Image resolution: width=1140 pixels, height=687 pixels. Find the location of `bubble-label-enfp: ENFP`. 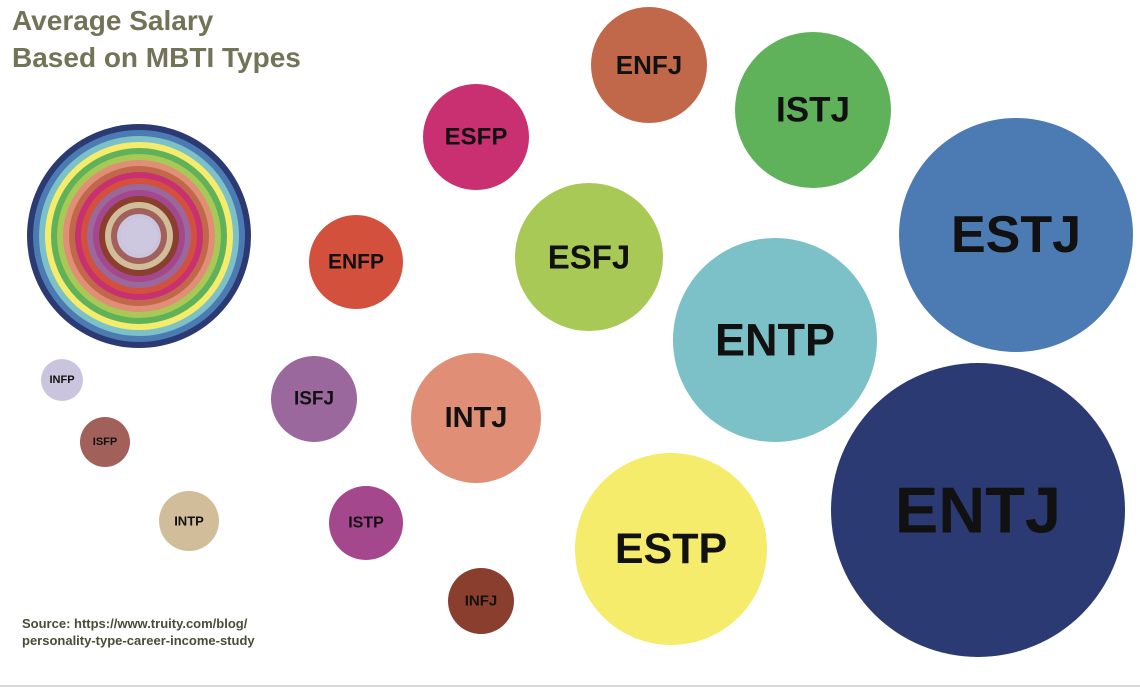

bubble-label-enfp: ENFP is located at coordinates (356, 262).